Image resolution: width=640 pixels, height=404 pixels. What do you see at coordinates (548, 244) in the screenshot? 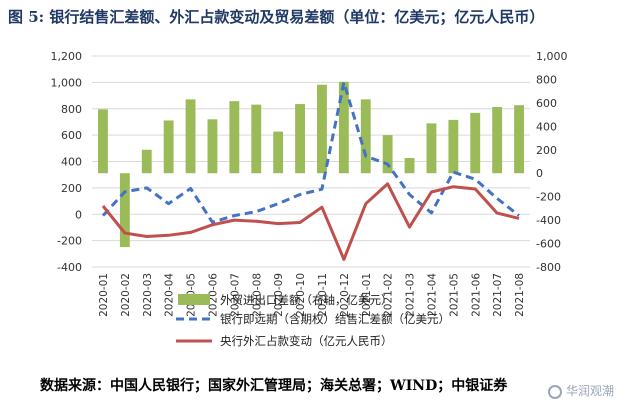
I see `right-tick-label: -600` at bounding box center [548, 244].